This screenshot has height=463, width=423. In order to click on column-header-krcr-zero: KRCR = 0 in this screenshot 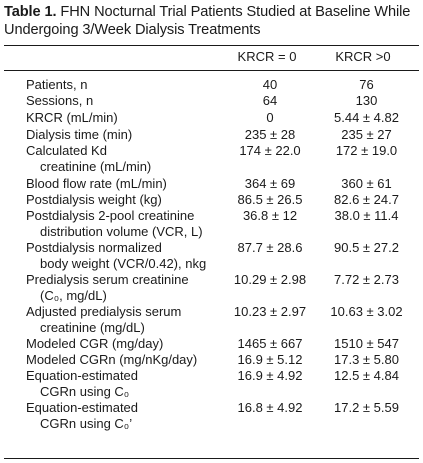, I will do `click(267, 56)`.